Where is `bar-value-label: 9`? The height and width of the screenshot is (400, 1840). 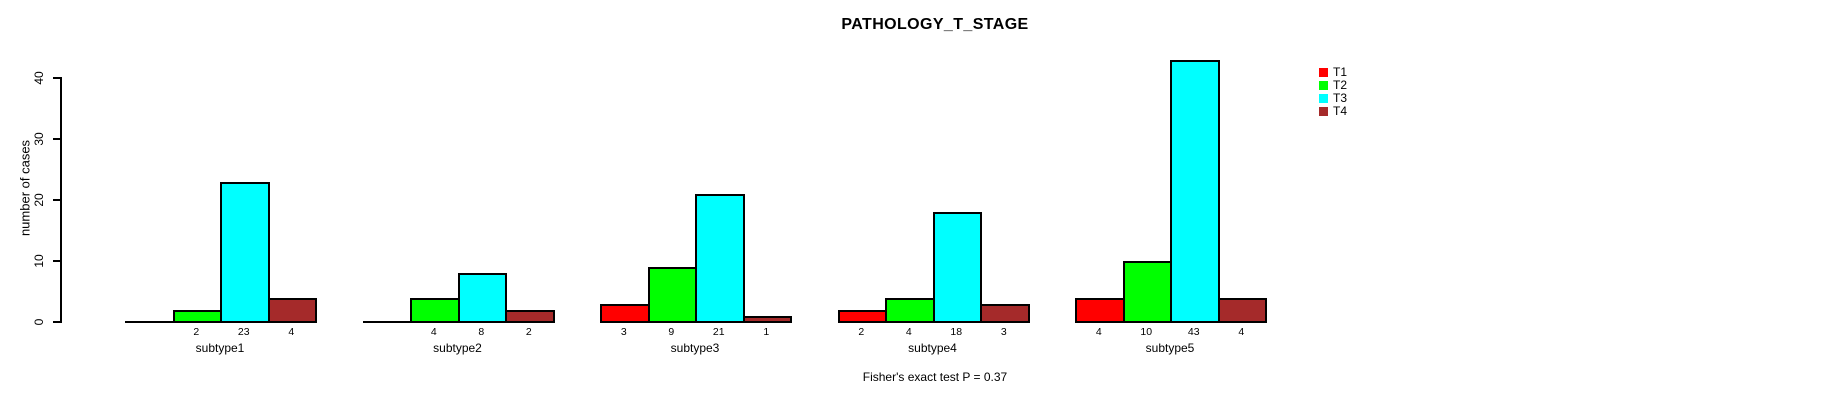
bar-value-label: 9 is located at coordinates (671, 332).